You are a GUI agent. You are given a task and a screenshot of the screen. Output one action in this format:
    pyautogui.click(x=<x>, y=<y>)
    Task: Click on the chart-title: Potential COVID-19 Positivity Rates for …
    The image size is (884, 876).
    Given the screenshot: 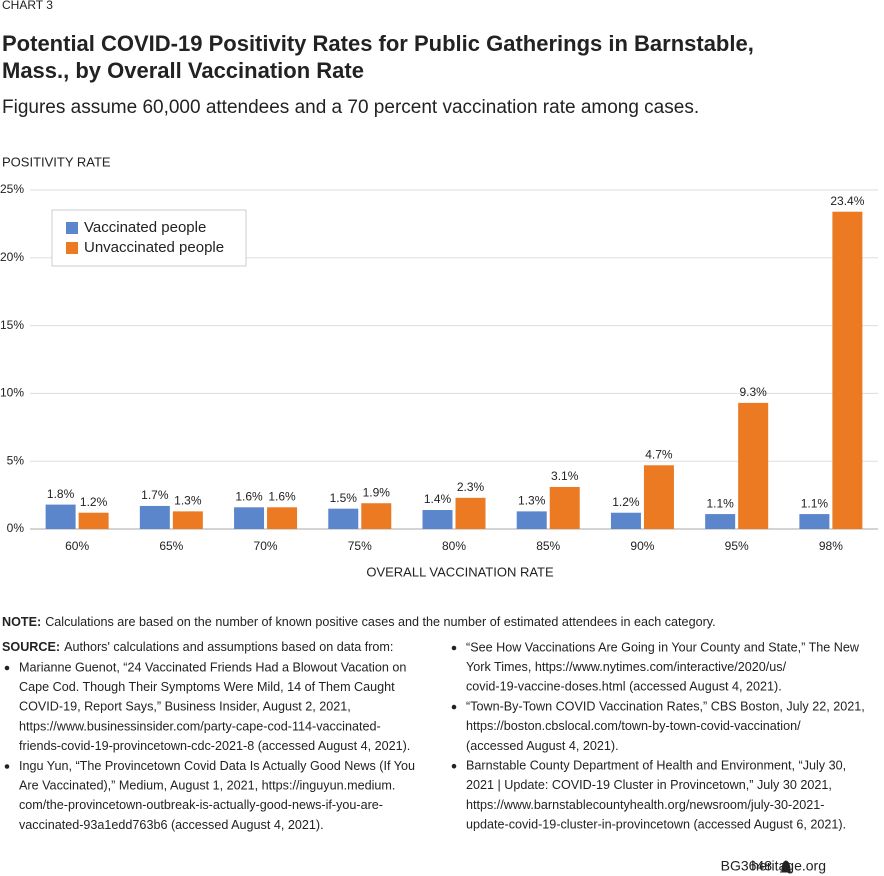 What is the action you would take?
    pyautogui.click(x=378, y=43)
    